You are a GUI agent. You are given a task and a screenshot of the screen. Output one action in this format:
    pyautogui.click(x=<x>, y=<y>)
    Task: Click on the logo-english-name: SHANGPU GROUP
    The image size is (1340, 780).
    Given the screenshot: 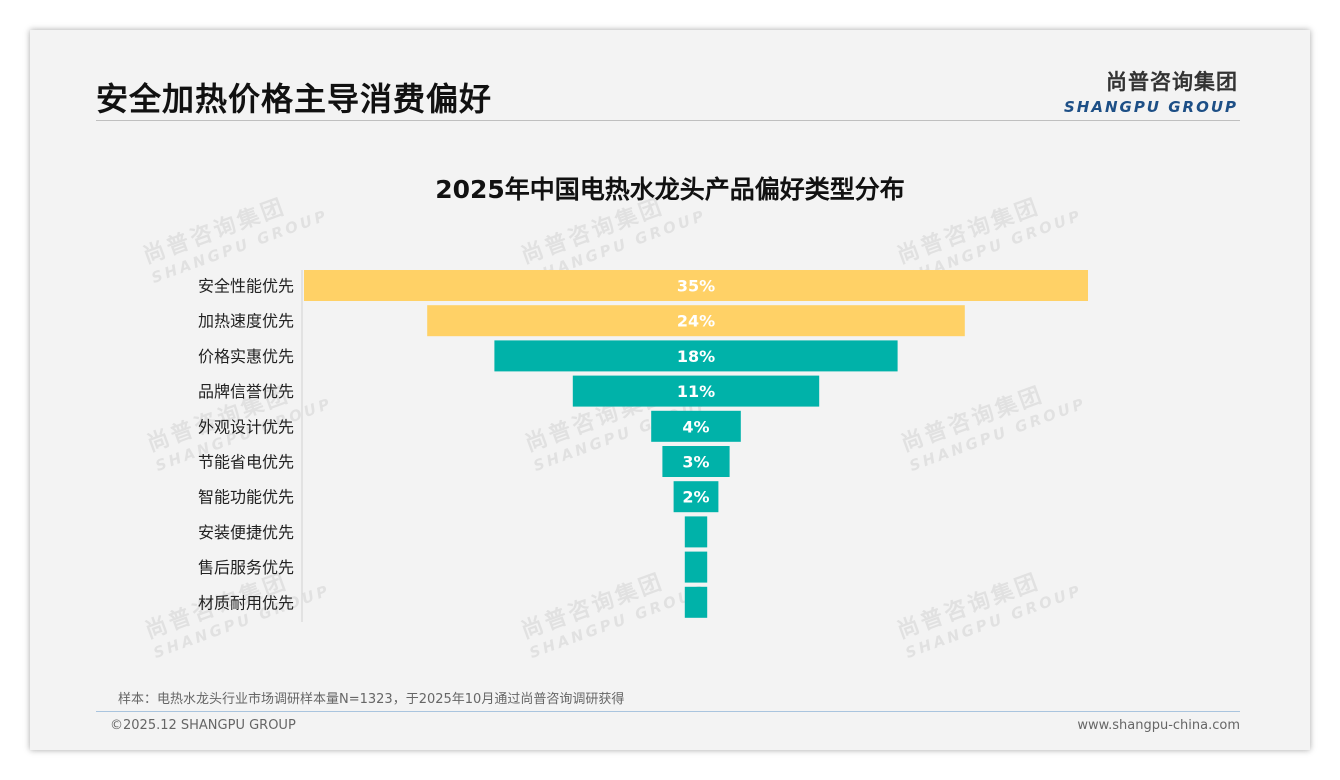 What is the action you would take?
    pyautogui.click(x=1150, y=107)
    